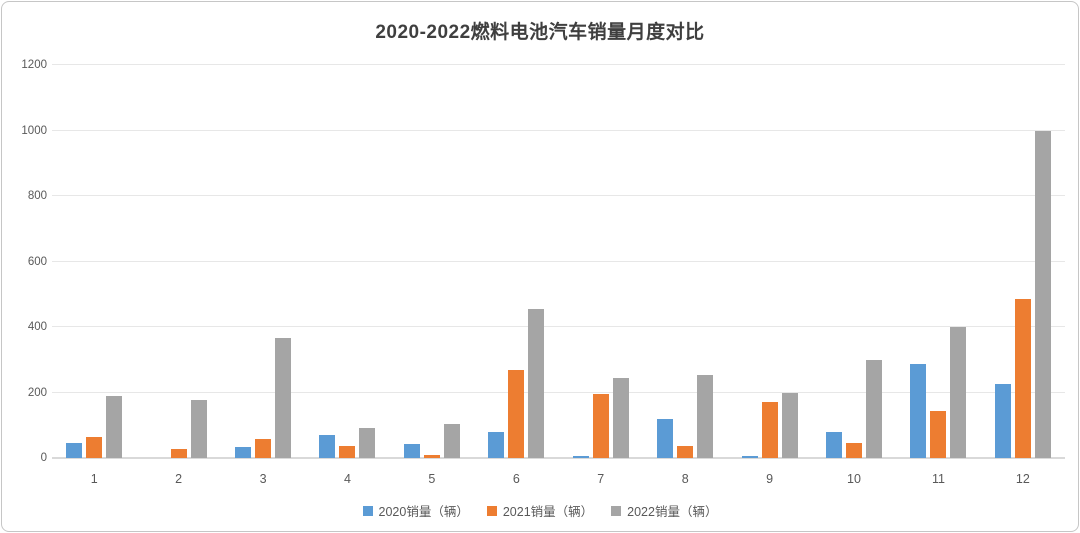 The image size is (1080, 533). Describe the element at coordinates (37, 196) in the screenshot. I see `y-tick-label: 800` at that location.